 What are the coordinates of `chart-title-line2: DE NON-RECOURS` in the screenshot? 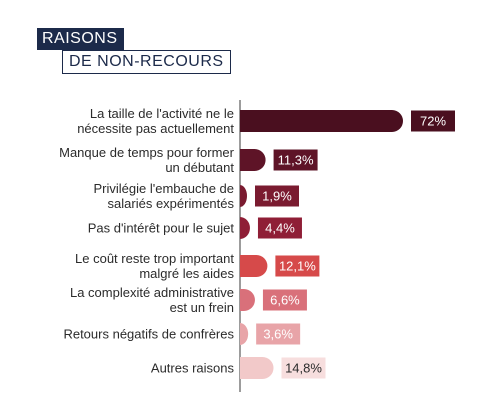 It's located at (146, 62).